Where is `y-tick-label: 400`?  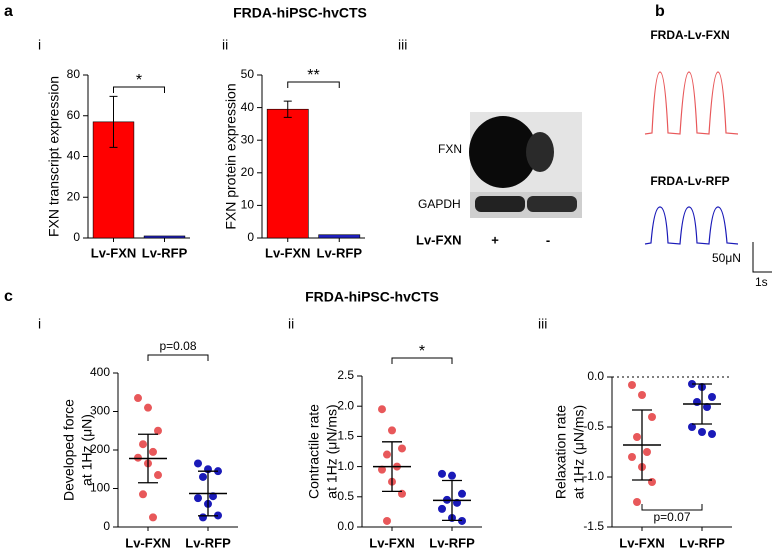 y-tick-label: 400 is located at coordinates (100, 372).